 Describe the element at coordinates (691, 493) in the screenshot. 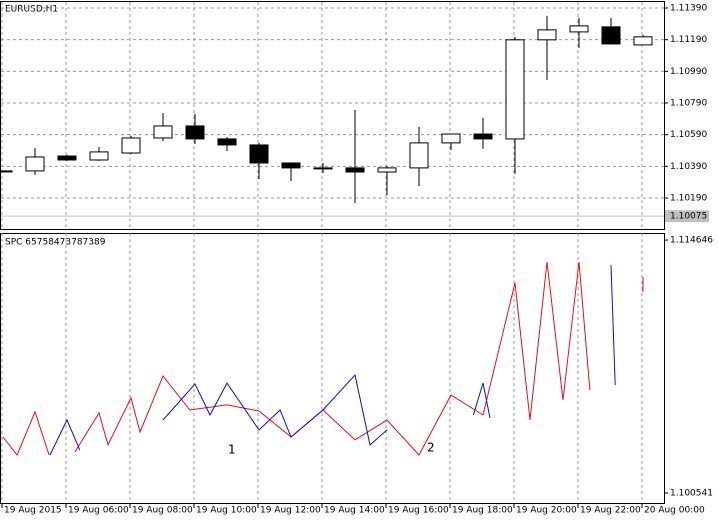

I see `y-tick-label: 1.100541` at that location.